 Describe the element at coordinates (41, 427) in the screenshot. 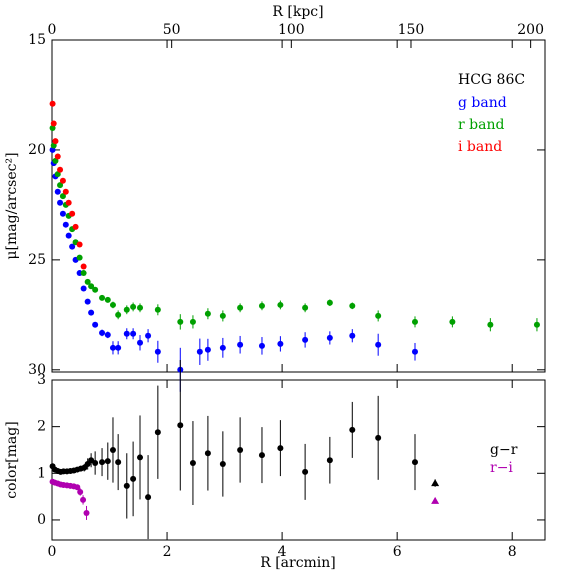

I see `y-tick-label: 2` at that location.